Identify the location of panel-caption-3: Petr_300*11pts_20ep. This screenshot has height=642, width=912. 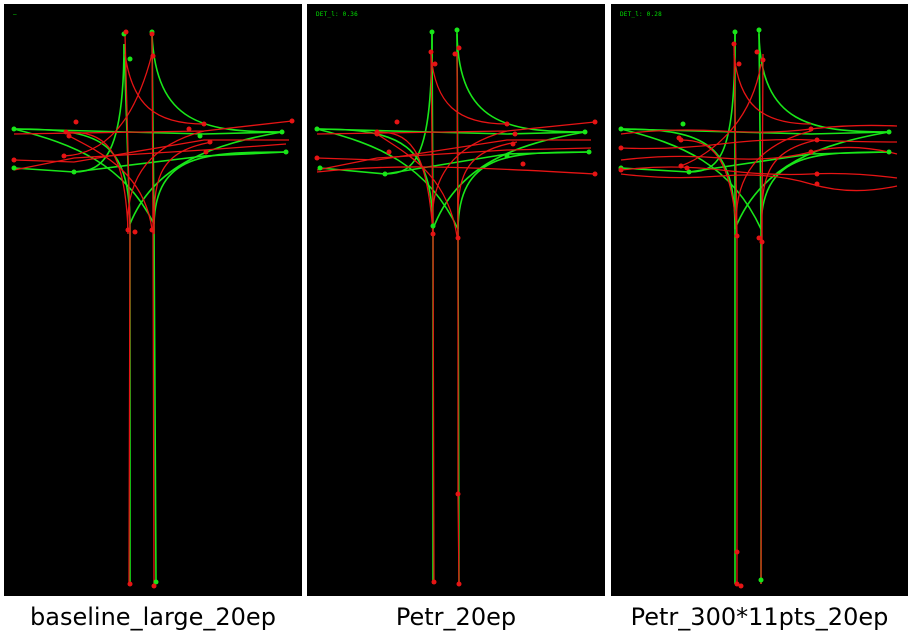
(759, 617).